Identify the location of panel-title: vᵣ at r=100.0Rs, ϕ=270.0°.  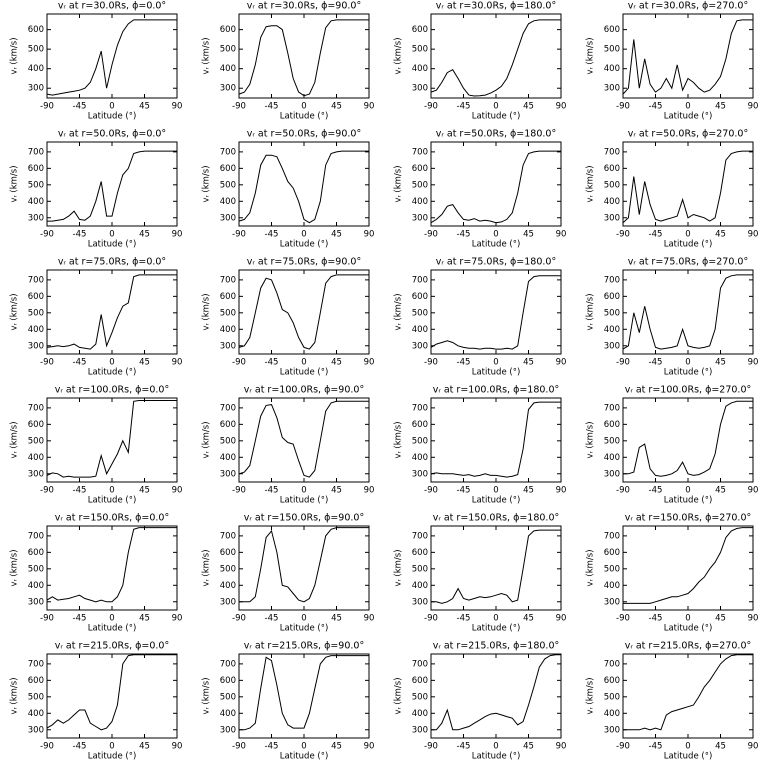
(688, 390).